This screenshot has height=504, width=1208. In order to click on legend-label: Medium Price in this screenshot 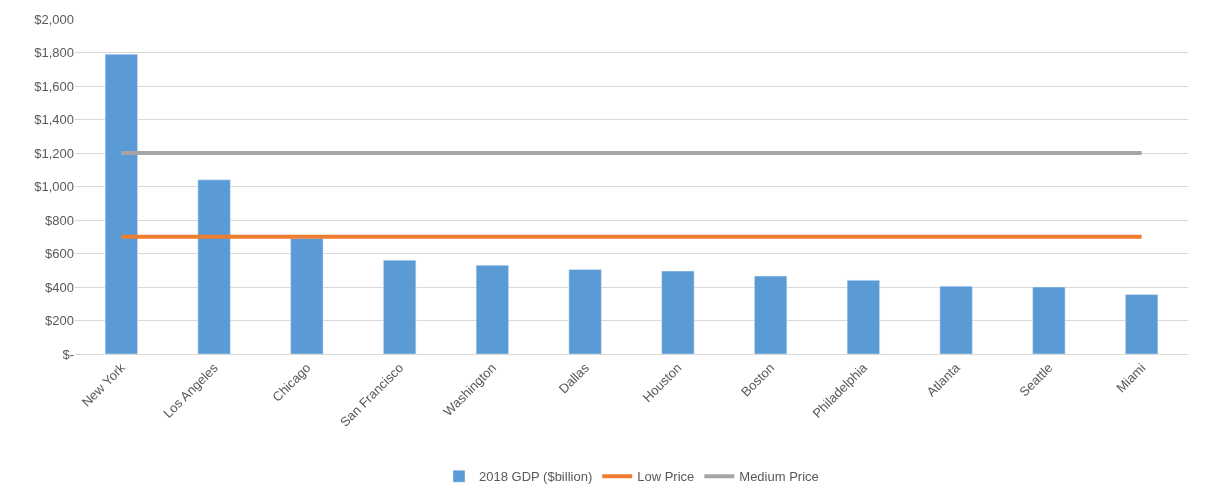, I will do `click(779, 477)`.